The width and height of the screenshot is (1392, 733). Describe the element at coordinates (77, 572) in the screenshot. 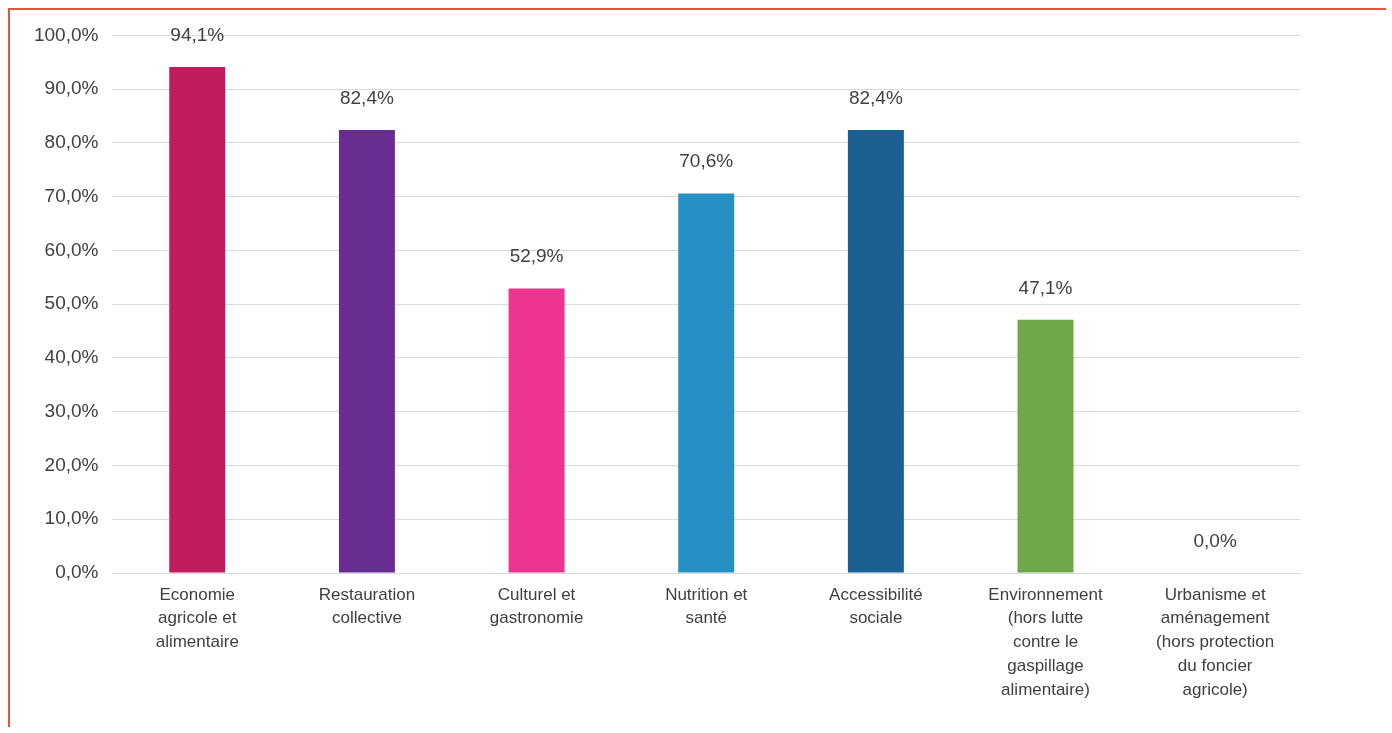

I see `y-tick-label: 0,0%` at that location.